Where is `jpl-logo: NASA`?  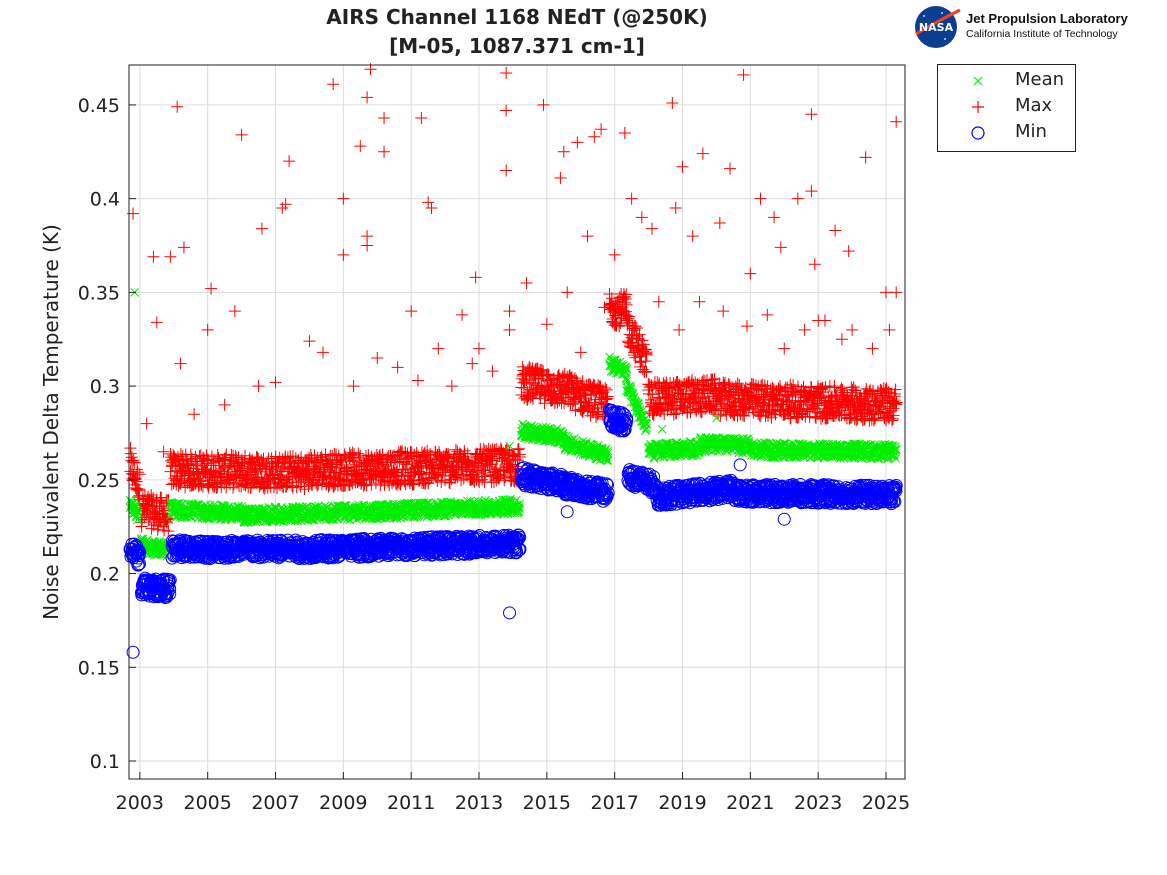
jpl-logo: NASA is located at coordinates (1037, 27).